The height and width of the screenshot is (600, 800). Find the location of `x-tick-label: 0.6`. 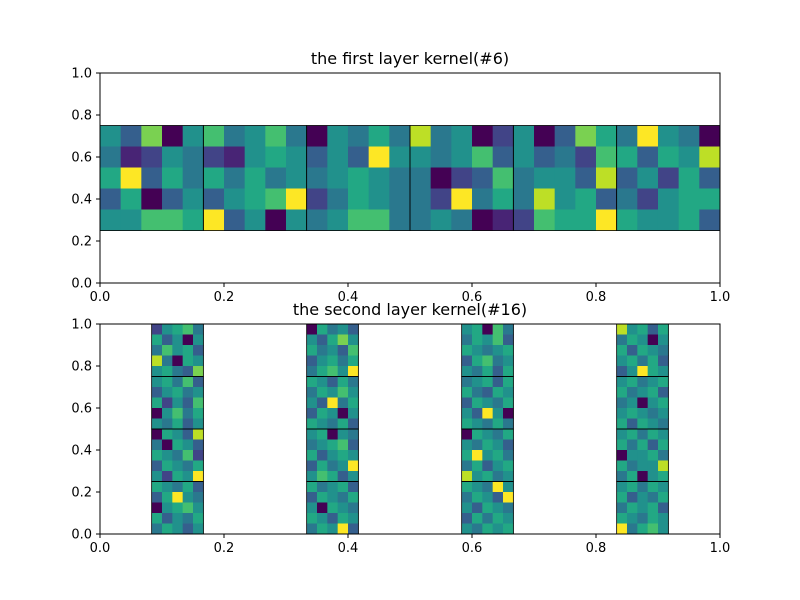

x-tick-label: 0.6 is located at coordinates (472, 297).